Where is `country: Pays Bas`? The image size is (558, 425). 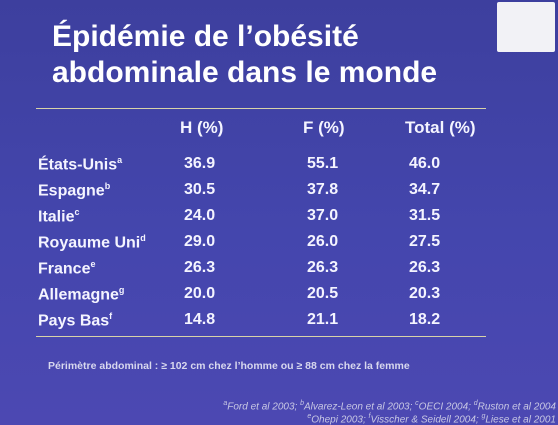
country: Pays Bas is located at coordinates (74, 321).